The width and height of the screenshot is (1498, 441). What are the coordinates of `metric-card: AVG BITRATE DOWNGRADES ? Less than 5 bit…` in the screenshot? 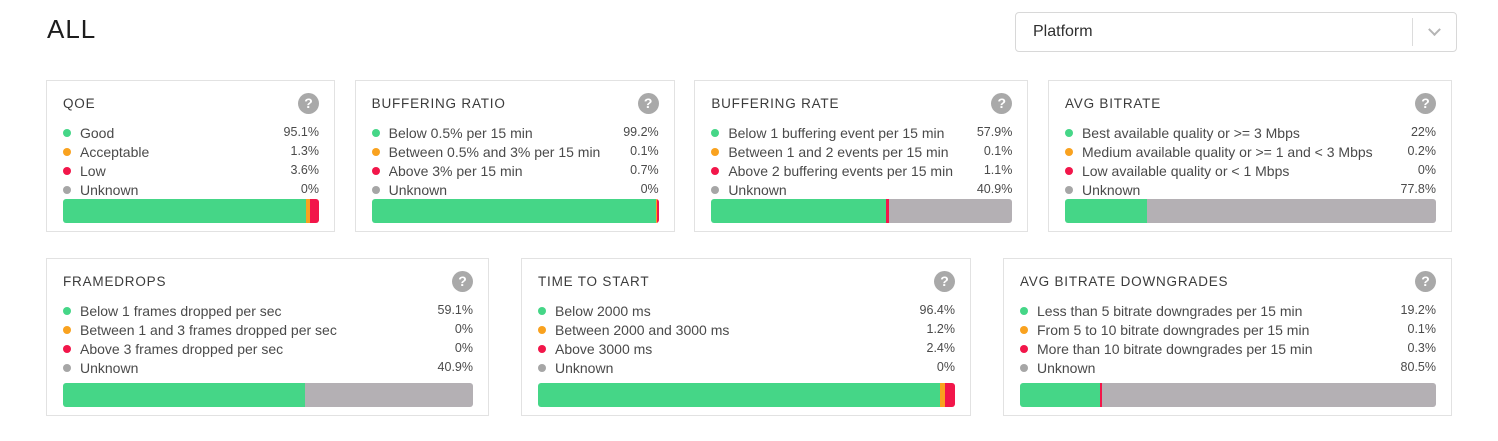 It's located at (1227, 337).